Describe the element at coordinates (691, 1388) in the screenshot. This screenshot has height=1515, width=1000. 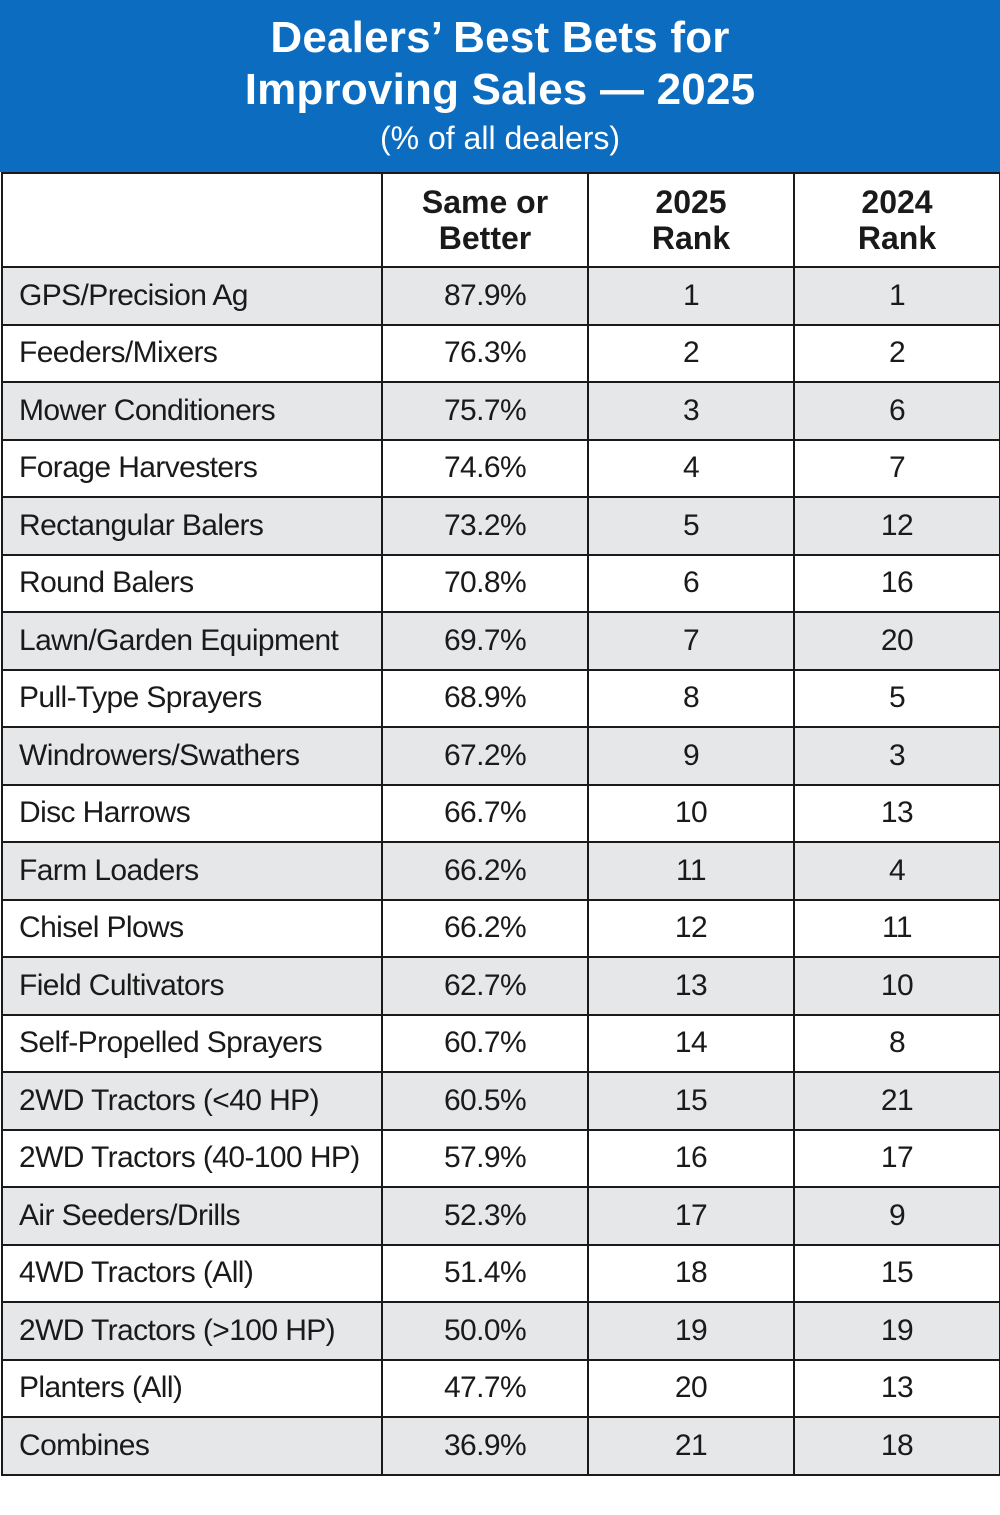
I see `rank-2025-cell: 20` at that location.